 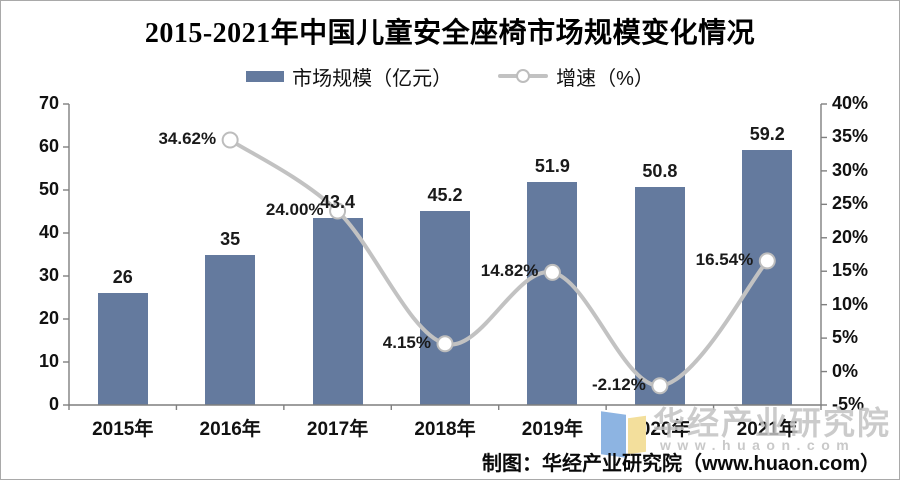 I want to click on y-axis-left-tick-label: 50, so click(x=48, y=189).